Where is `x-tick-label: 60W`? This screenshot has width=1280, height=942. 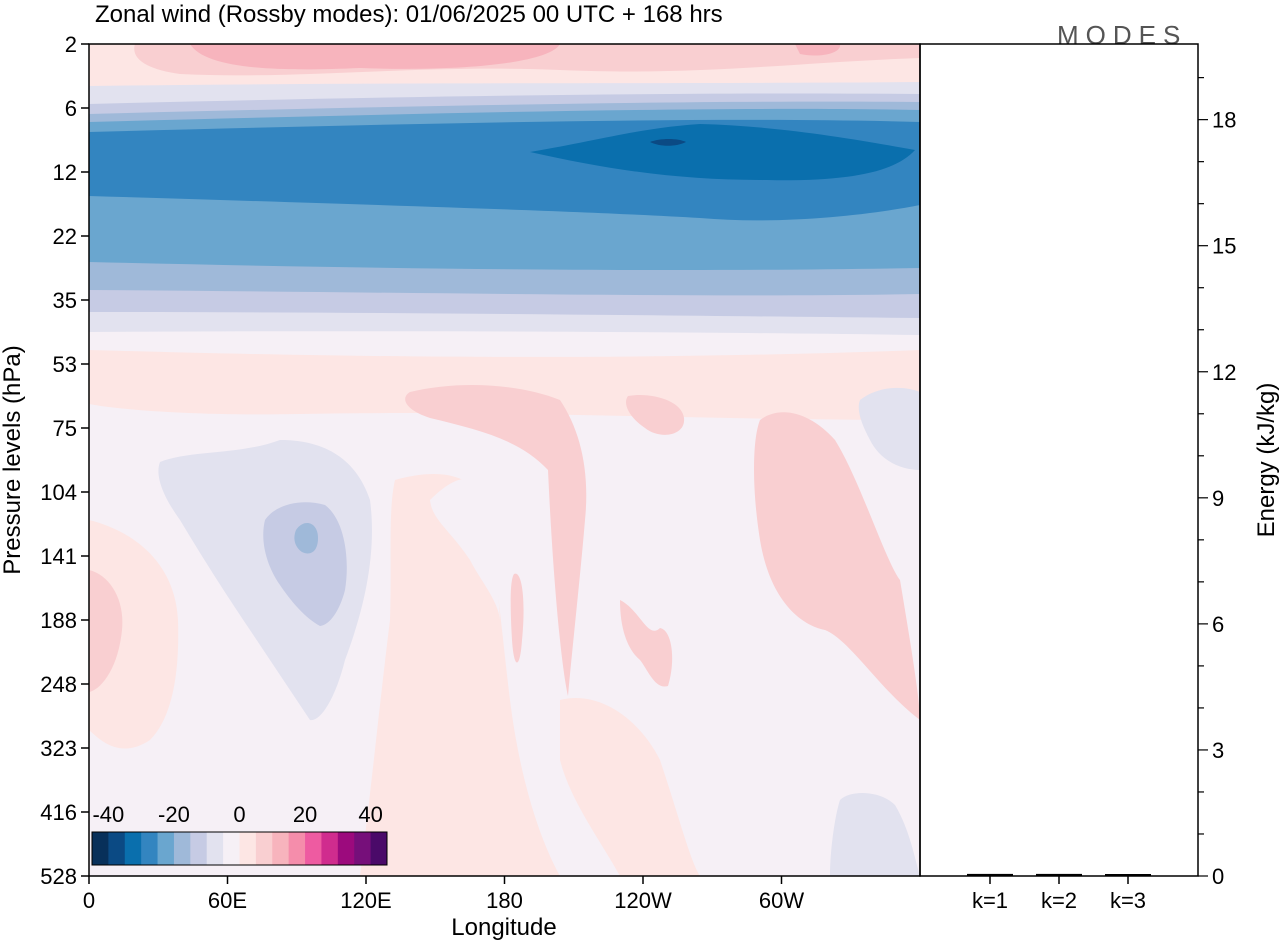 x-tick-label: 60W is located at coordinates (781, 900).